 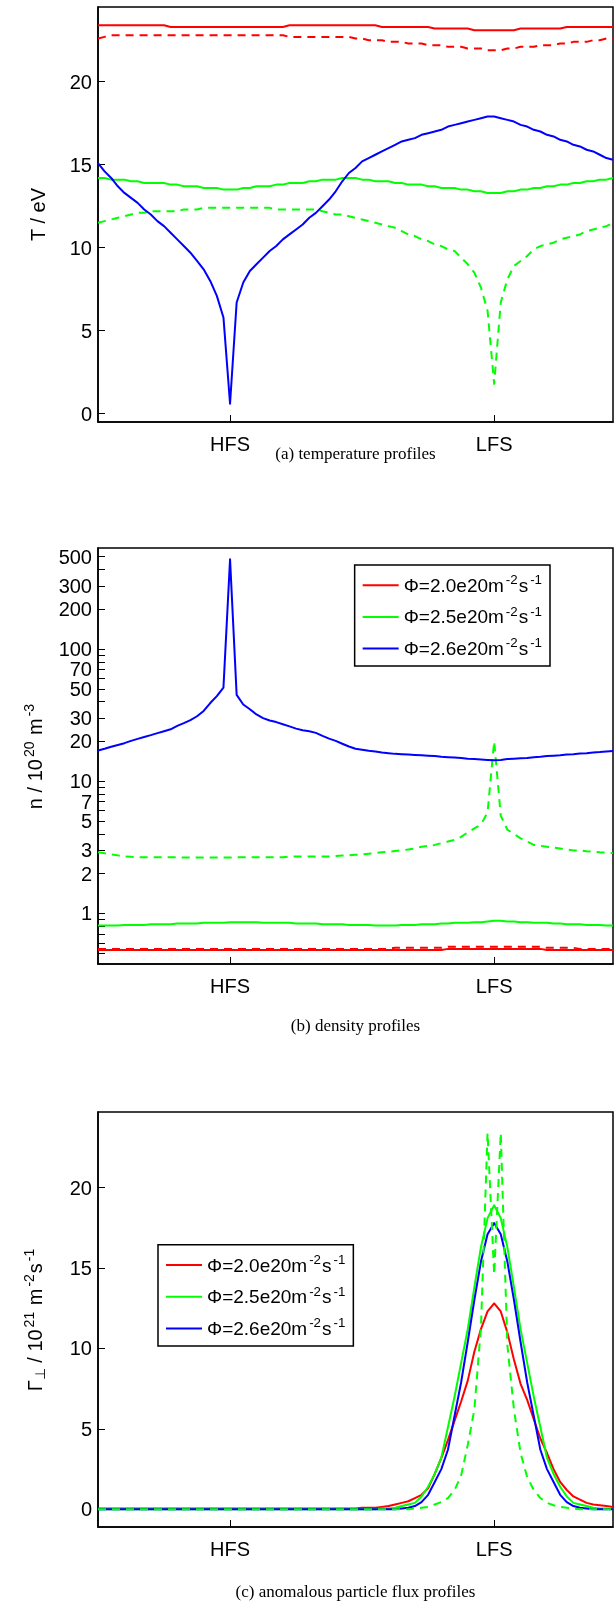 What do you see at coordinates (75, 609) in the screenshot?
I see `y-tick-label: 200` at bounding box center [75, 609].